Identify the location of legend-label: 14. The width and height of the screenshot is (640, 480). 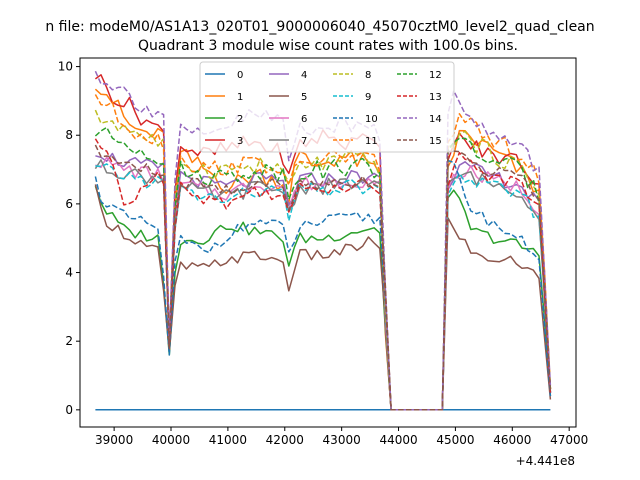
(435, 119).